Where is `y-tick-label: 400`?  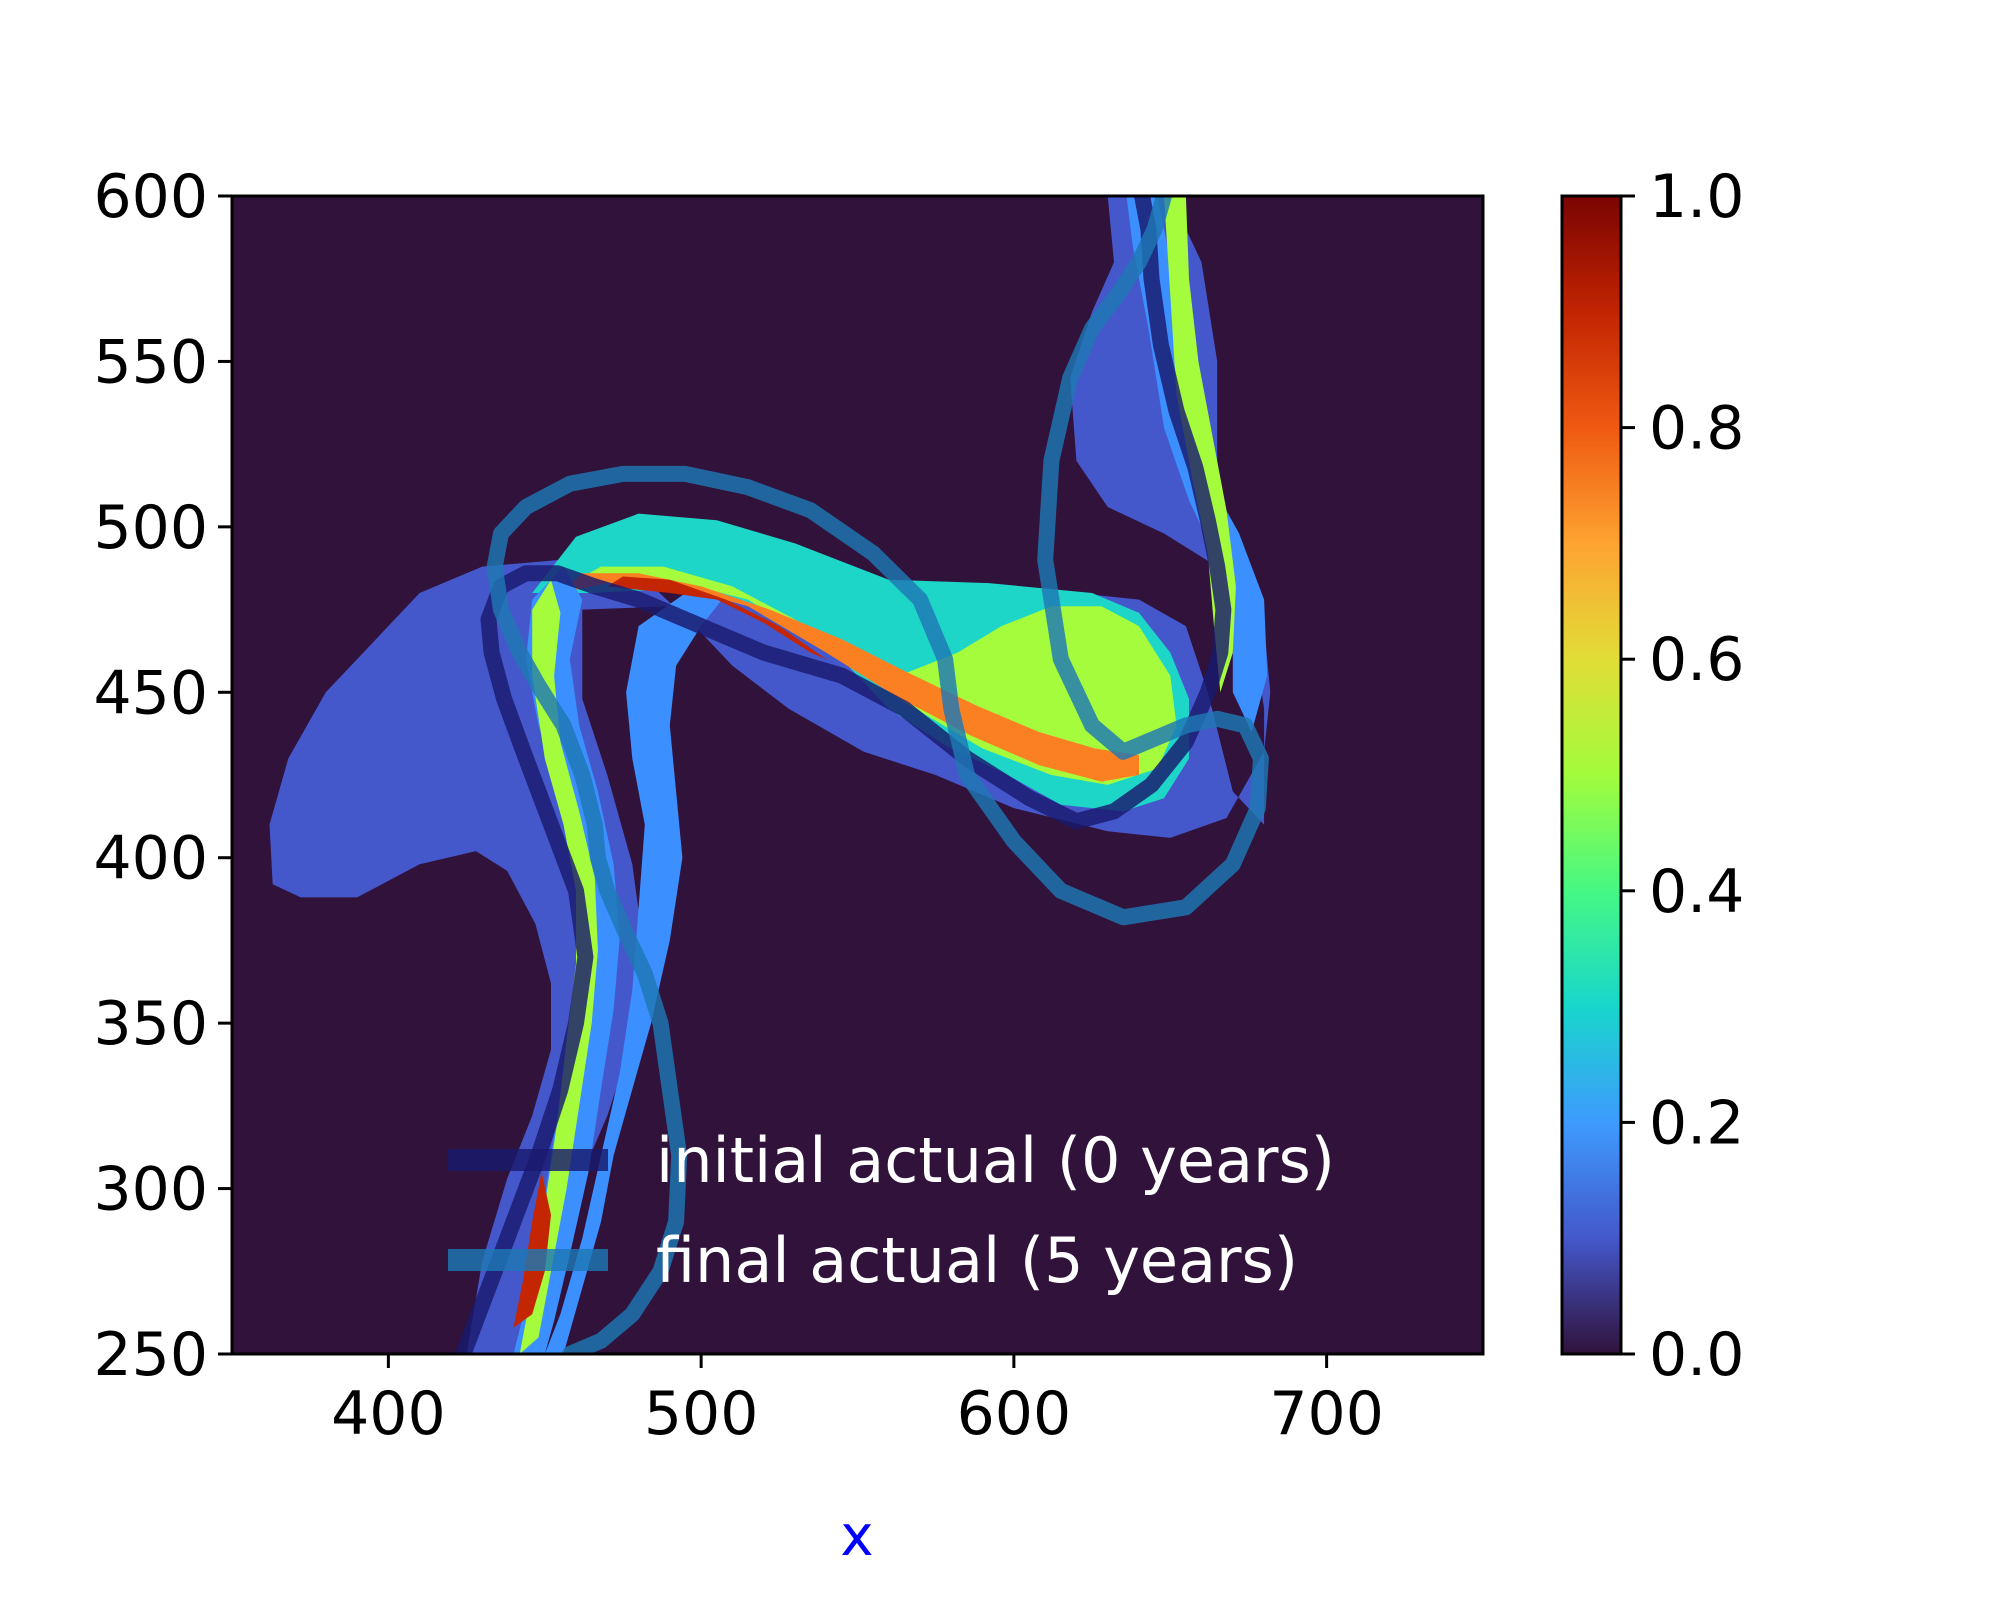 y-tick-label: 400 is located at coordinates (150, 859).